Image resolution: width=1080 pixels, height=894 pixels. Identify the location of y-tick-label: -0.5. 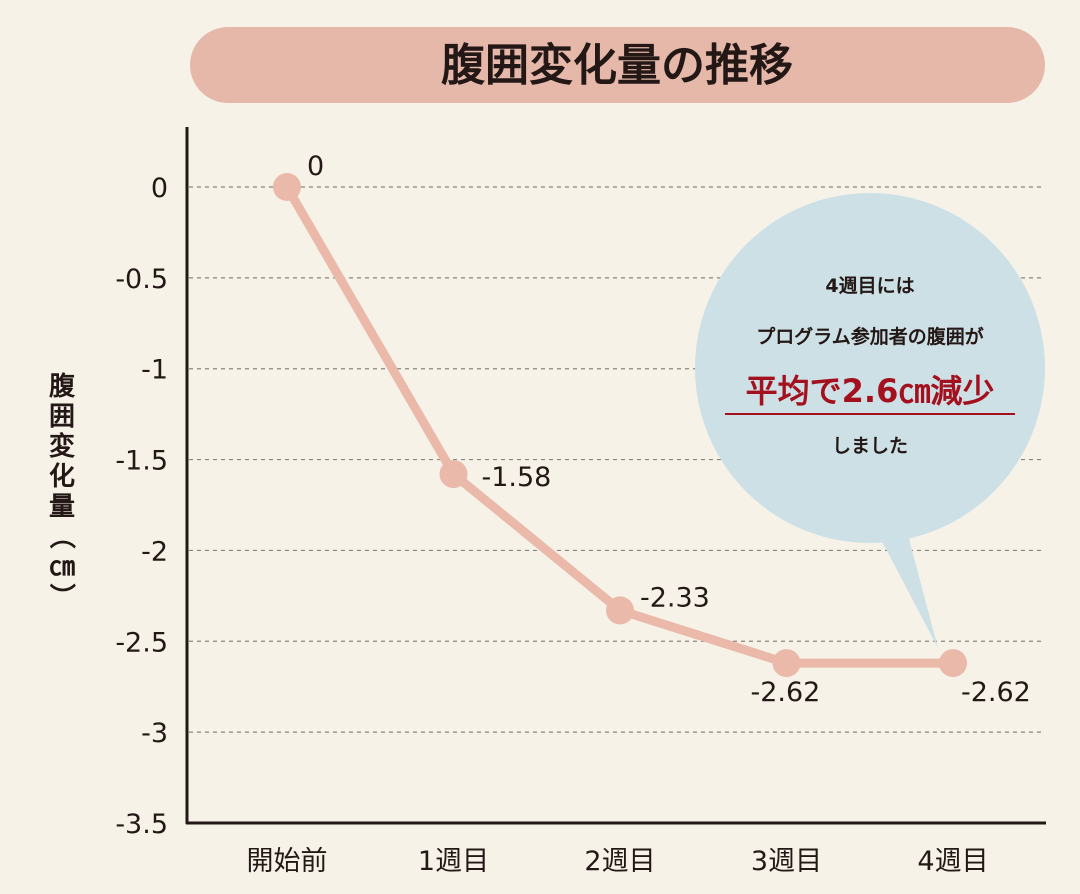
(141, 279).